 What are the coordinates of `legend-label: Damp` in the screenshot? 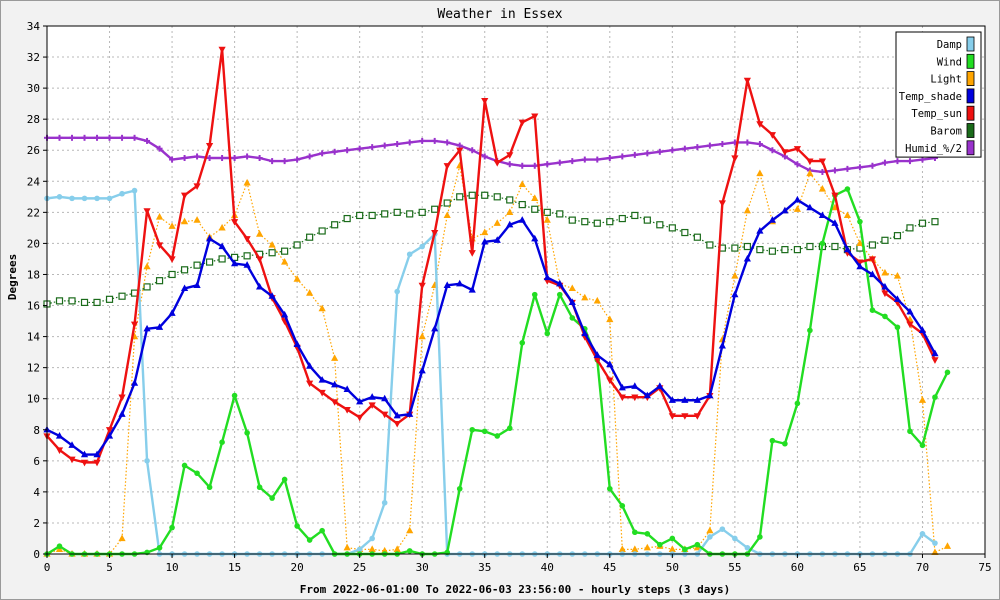 It's located at (949, 45).